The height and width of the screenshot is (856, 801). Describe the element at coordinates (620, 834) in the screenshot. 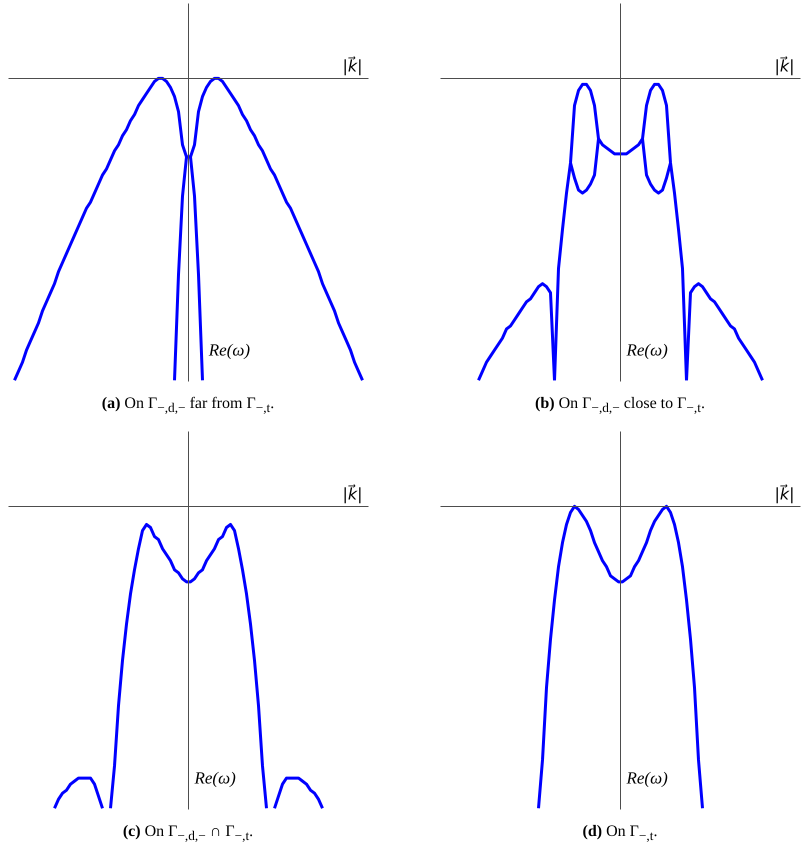

I see `text: (d) On Γ$_{−,t}$.` at that location.